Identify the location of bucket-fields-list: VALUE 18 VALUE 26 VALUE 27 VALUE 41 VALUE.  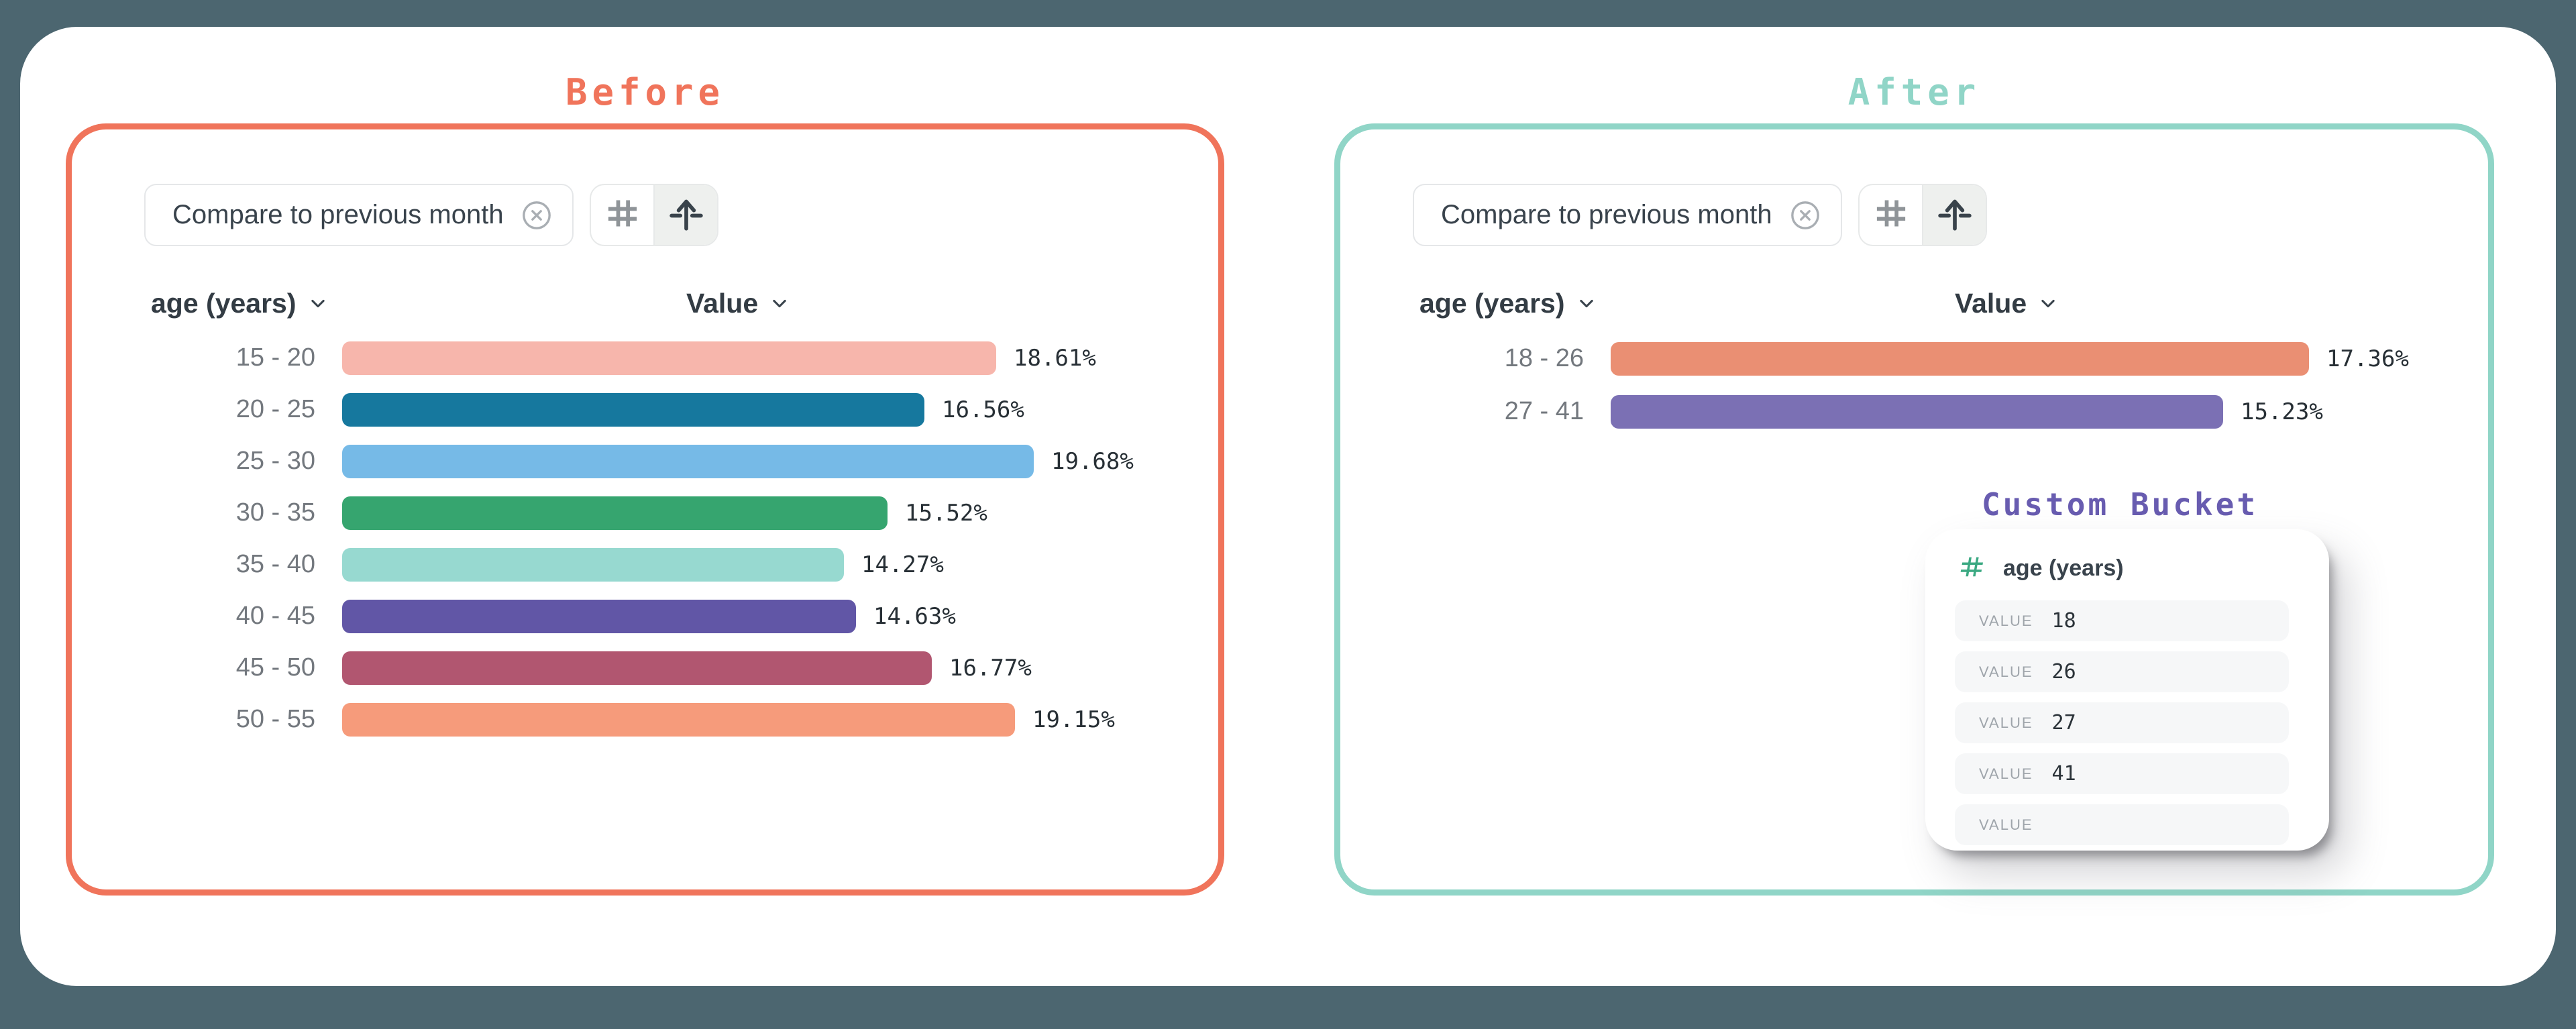
(2122, 722).